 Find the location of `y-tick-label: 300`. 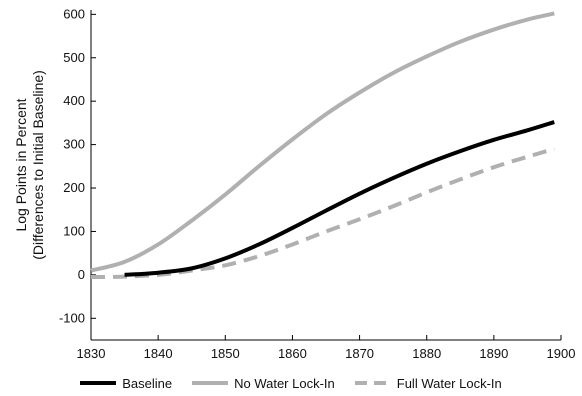

y-tick-label: 300 is located at coordinates (74, 144).